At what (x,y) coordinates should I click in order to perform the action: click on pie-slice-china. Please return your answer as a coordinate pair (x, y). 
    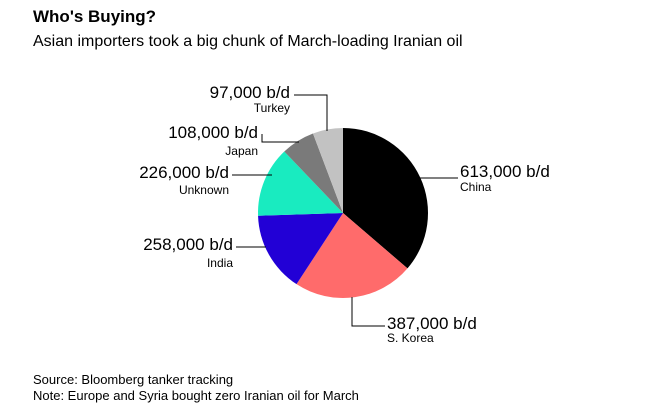
    Looking at the image, I should click on (385, 198).